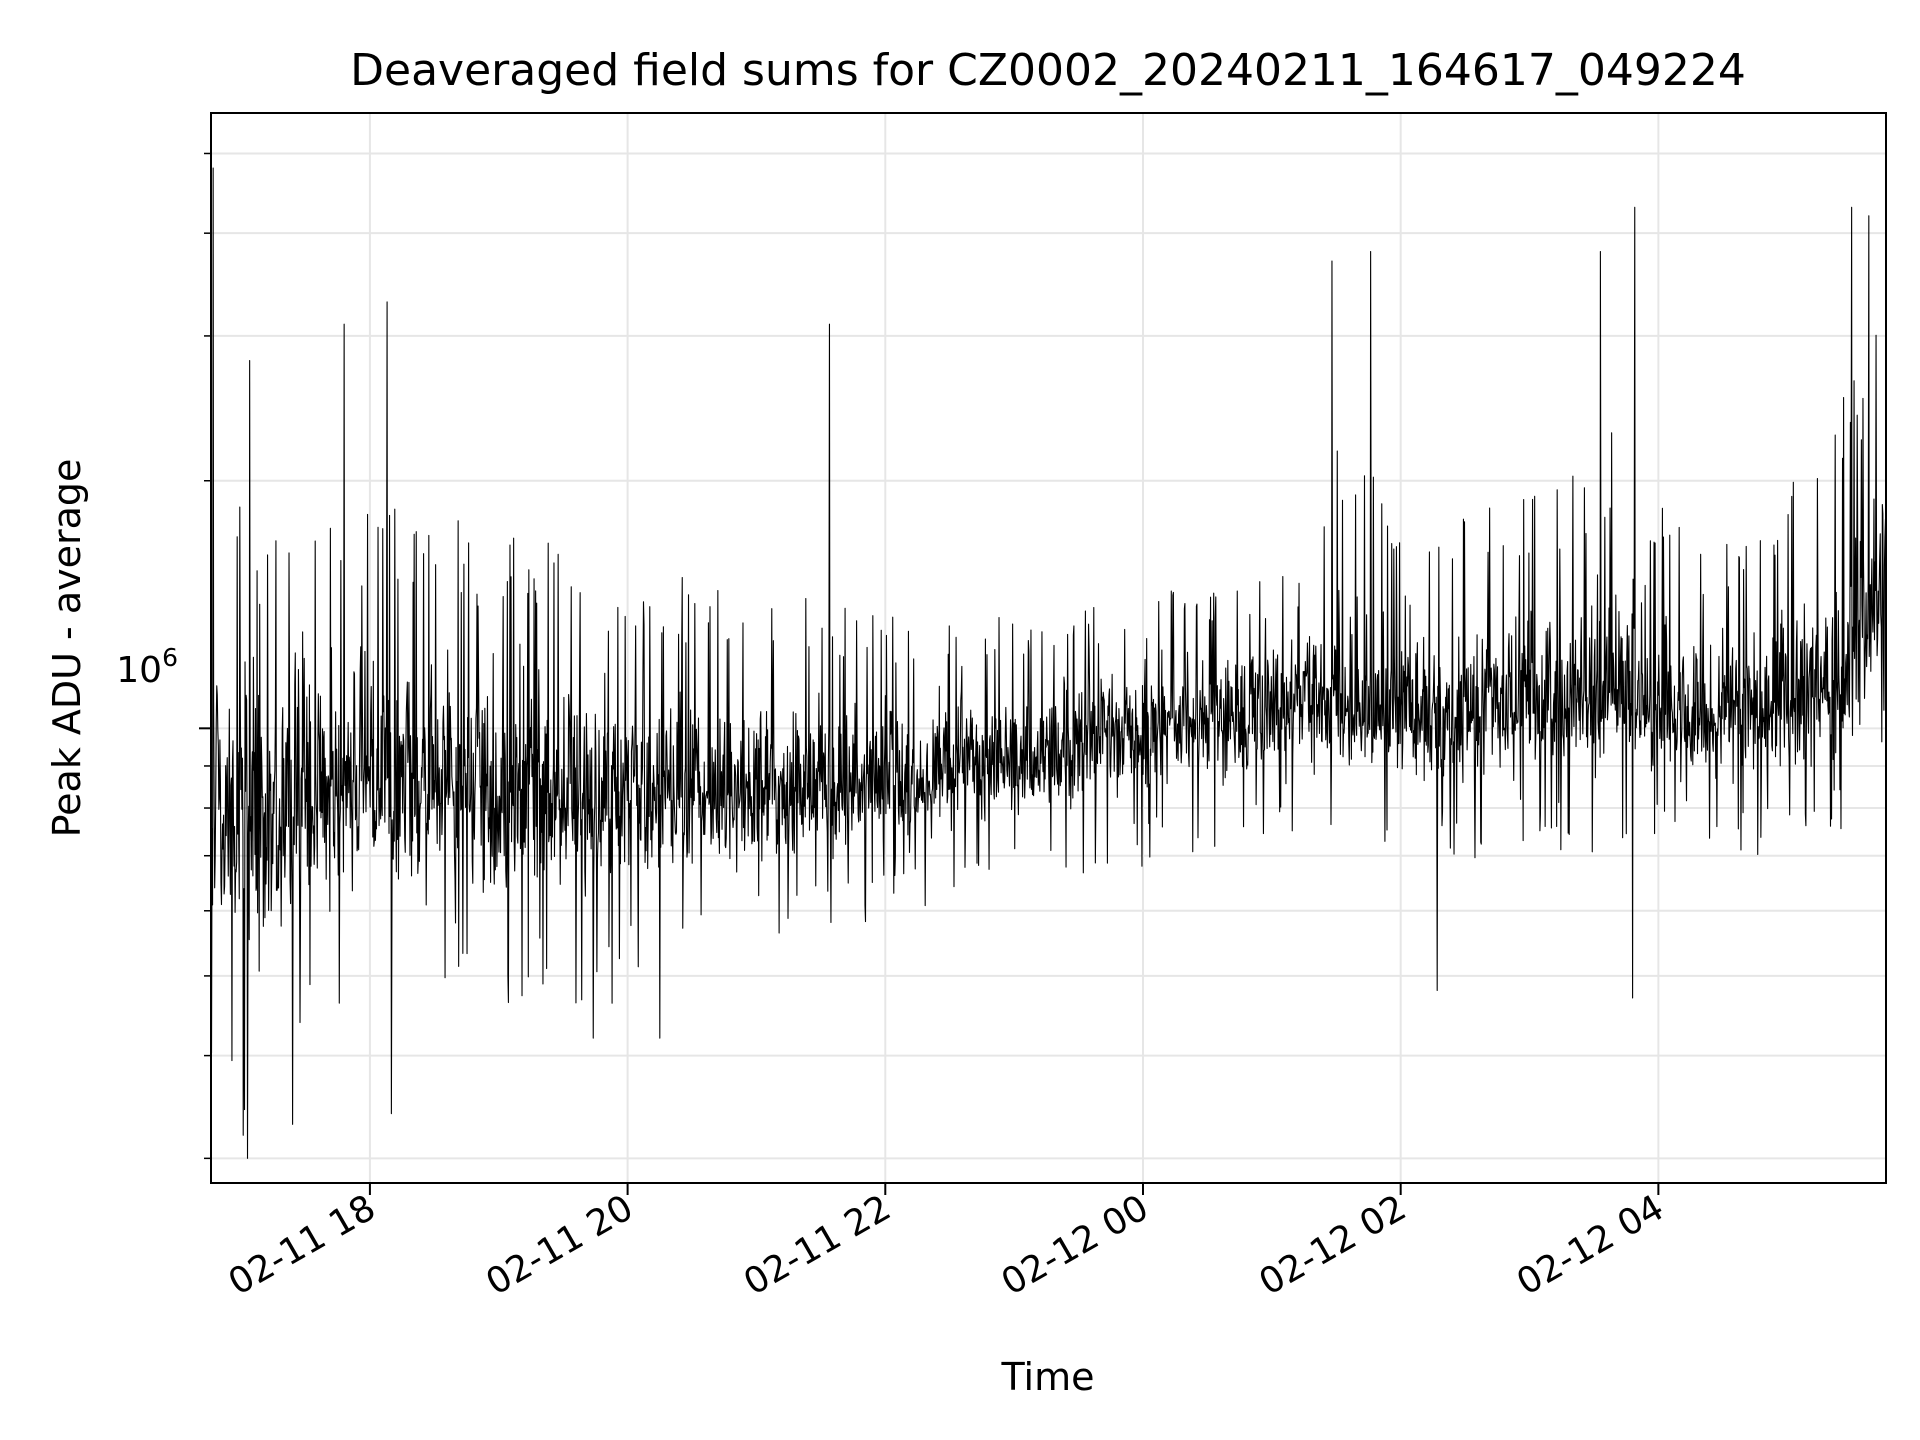  I want to click on y-tick-label-1e6: 106, so click(147, 667).